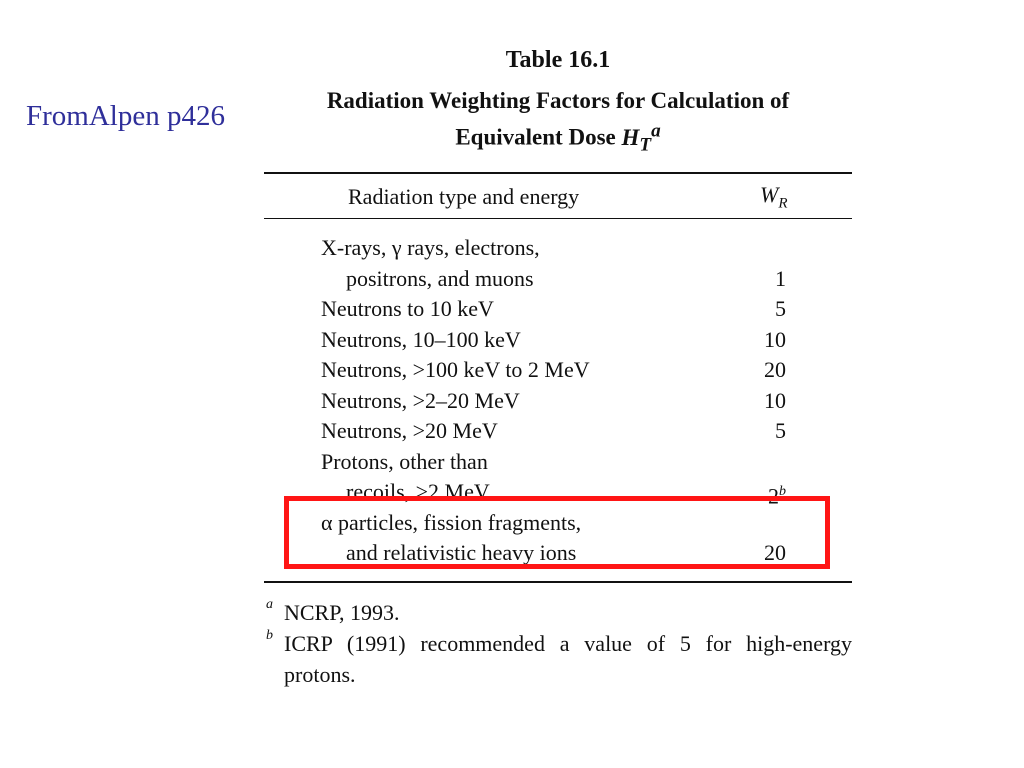 This screenshot has width=1024, height=768. I want to click on table-title-line2-text: Equivalent Dose, so click(535, 137).